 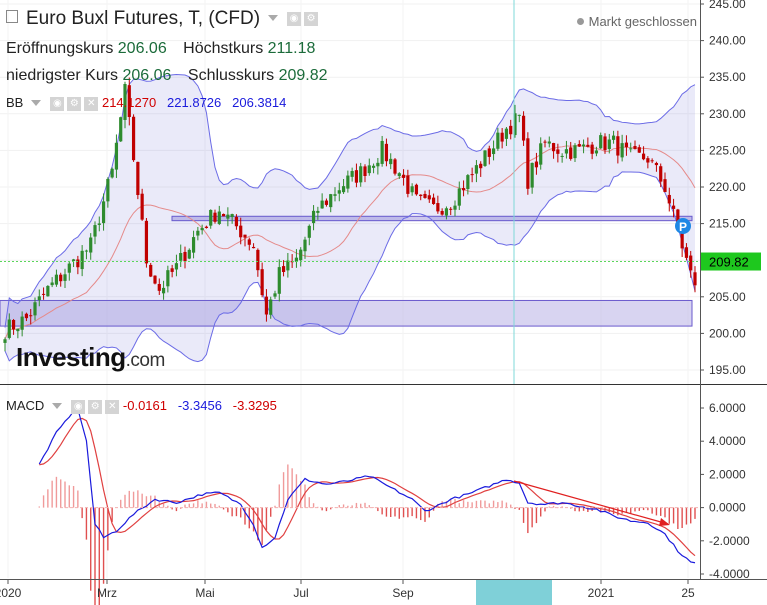 What do you see at coordinates (78, 406) in the screenshot?
I see `macd-eye-icon: ◉` at bounding box center [78, 406].